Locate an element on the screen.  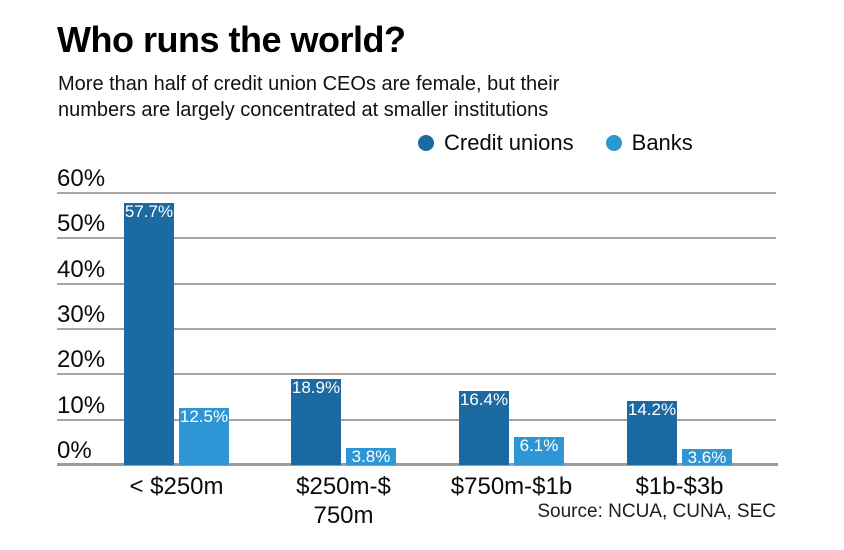
legend-item-banks: Banks is located at coordinates (649, 143).